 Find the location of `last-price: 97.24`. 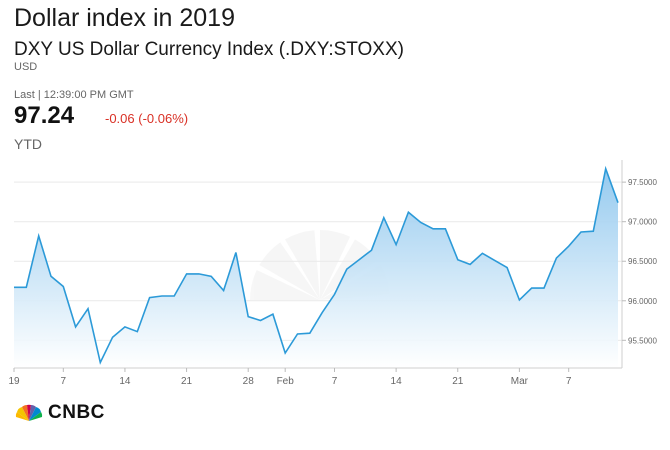

last-price: 97.24 is located at coordinates (44, 115).